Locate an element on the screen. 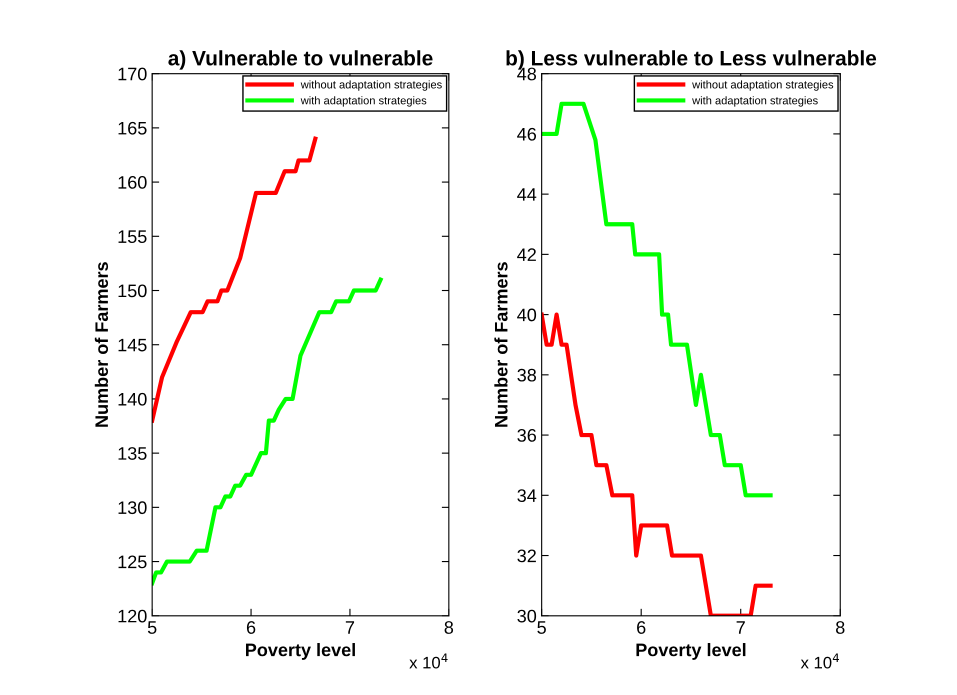 Image resolution: width=957 pixels, height=695 pixels. y-tick-label: 170 is located at coordinates (132, 74).